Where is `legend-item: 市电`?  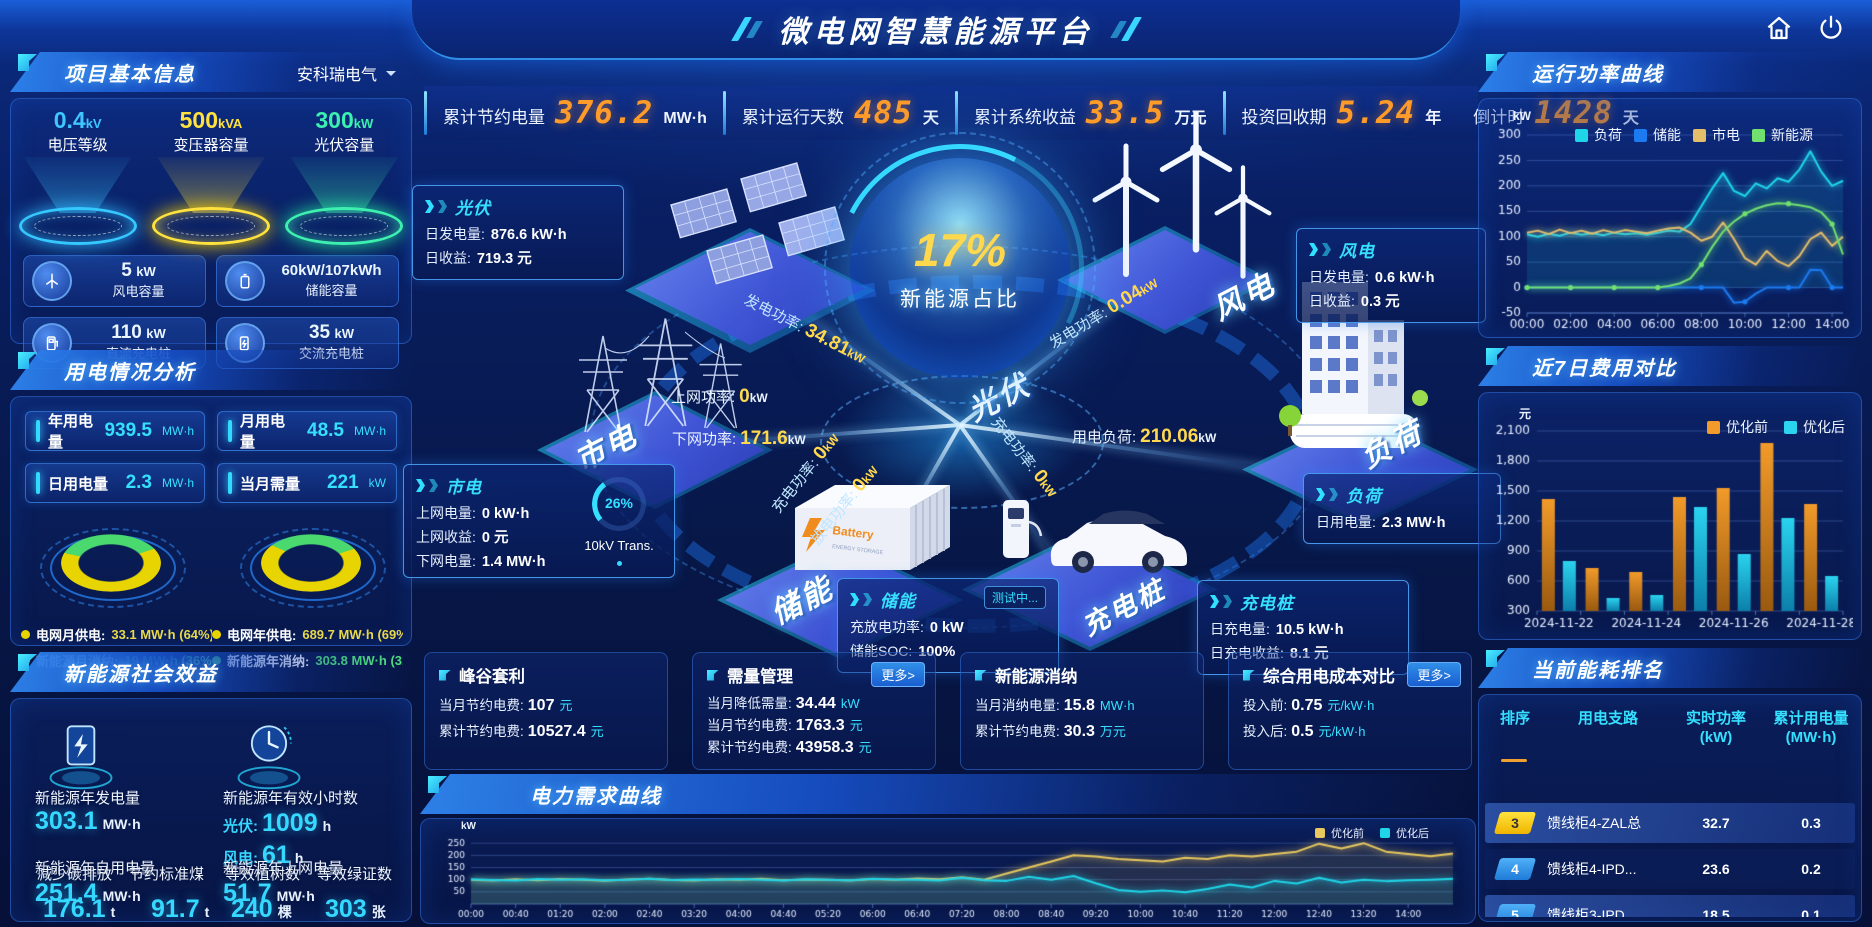 legend-item: 市电 is located at coordinates (1716, 135).